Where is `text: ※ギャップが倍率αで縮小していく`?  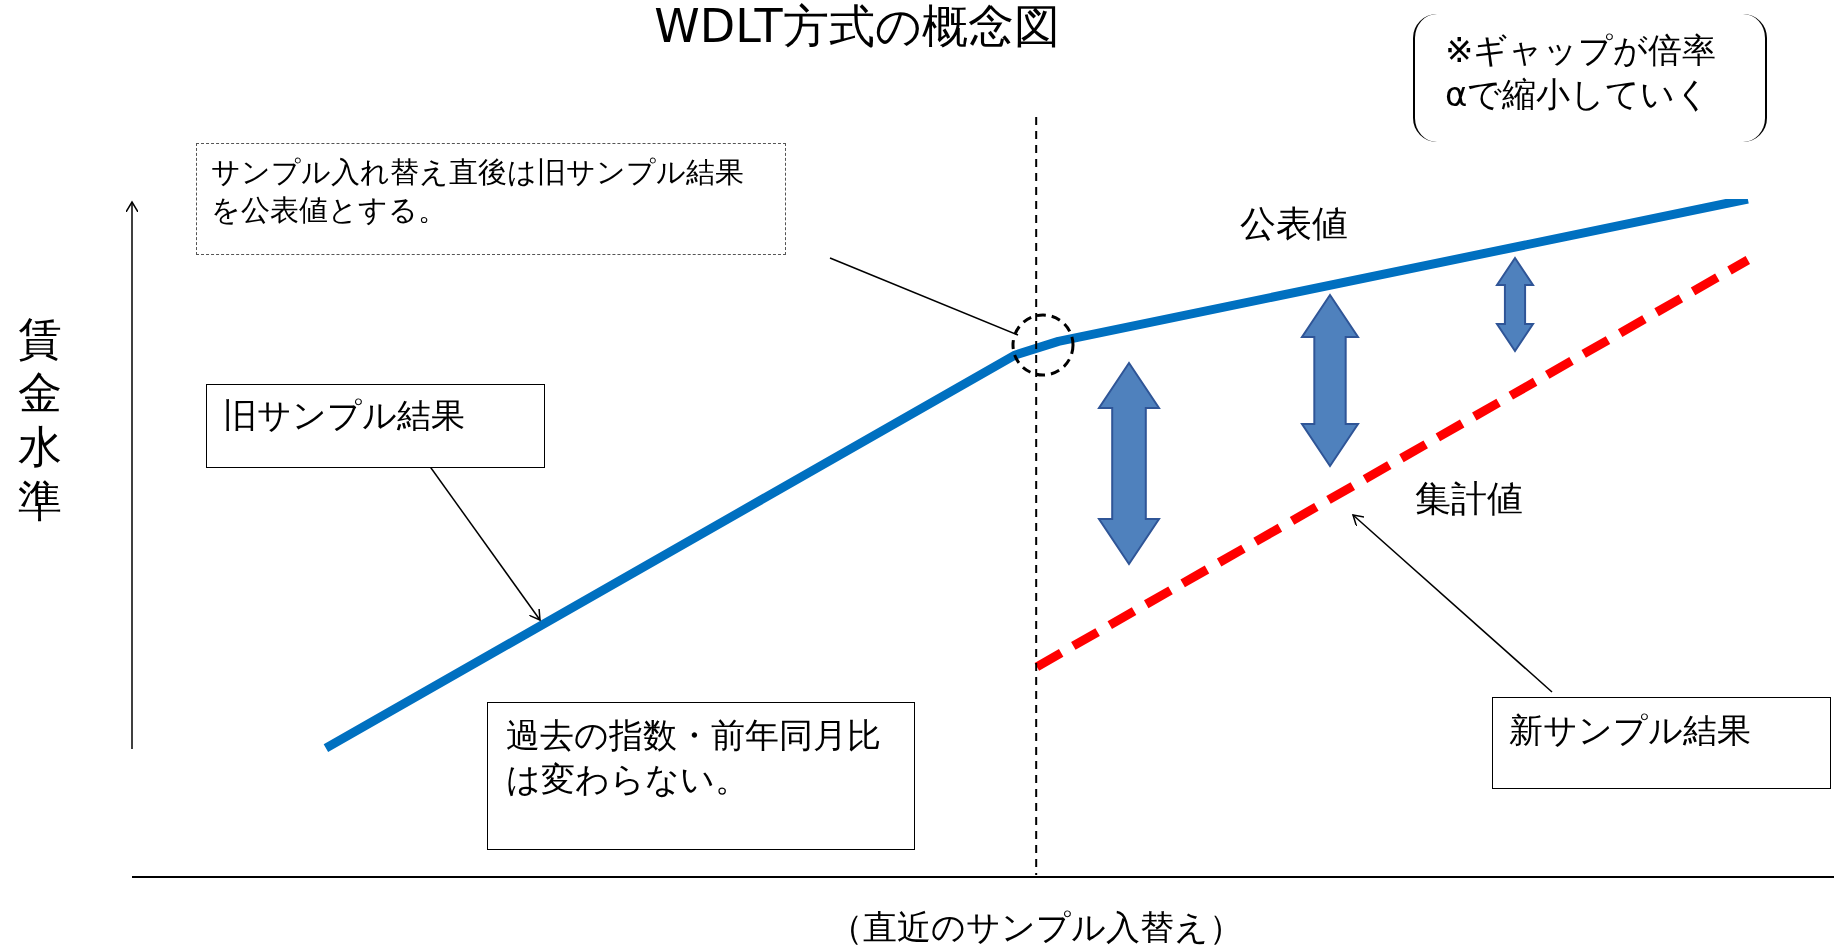
text: ※ギャップが倍率αで縮小していく is located at coordinates (1581, 72).